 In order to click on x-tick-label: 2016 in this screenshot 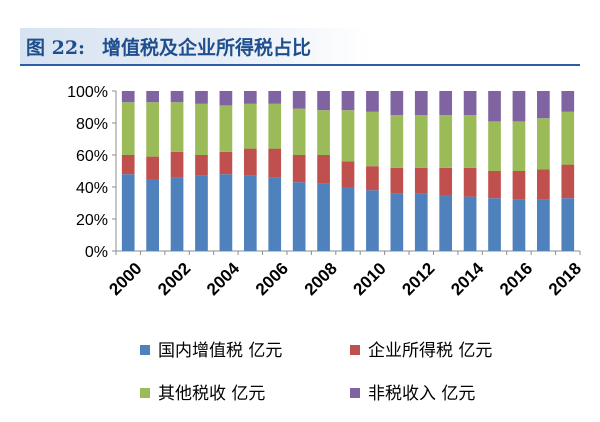, I will do `click(516, 279)`.